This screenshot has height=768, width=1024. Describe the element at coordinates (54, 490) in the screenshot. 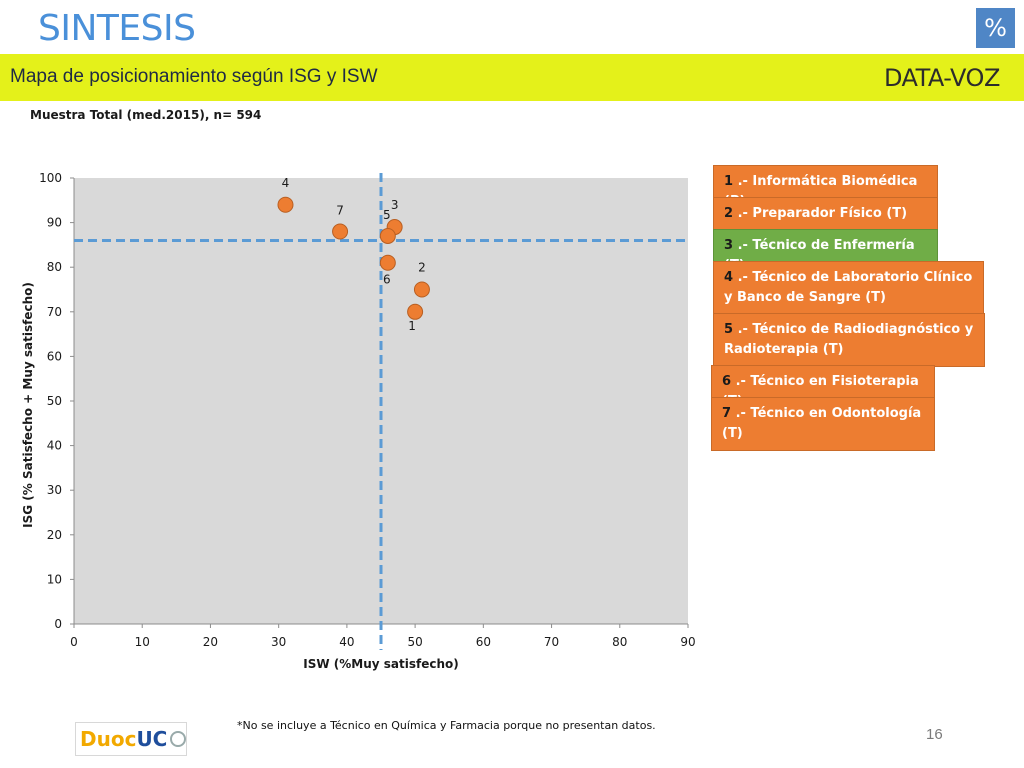

I see `y-tick-label: 30` at that location.